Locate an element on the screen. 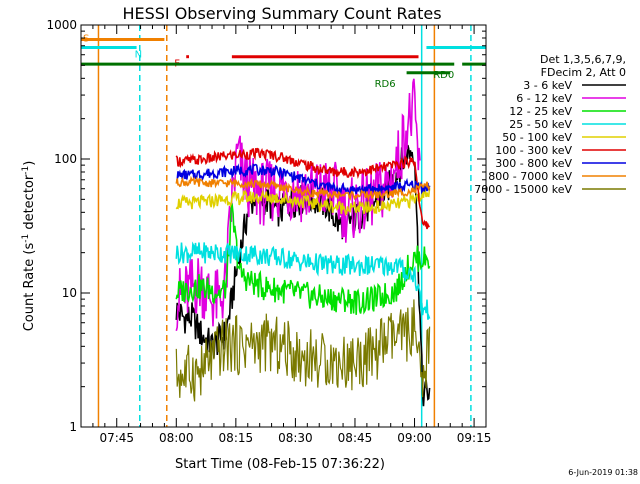 Image resolution: width=640 pixels, height=484 pixels. series-7000-15000-kev is located at coordinates (303, 350).